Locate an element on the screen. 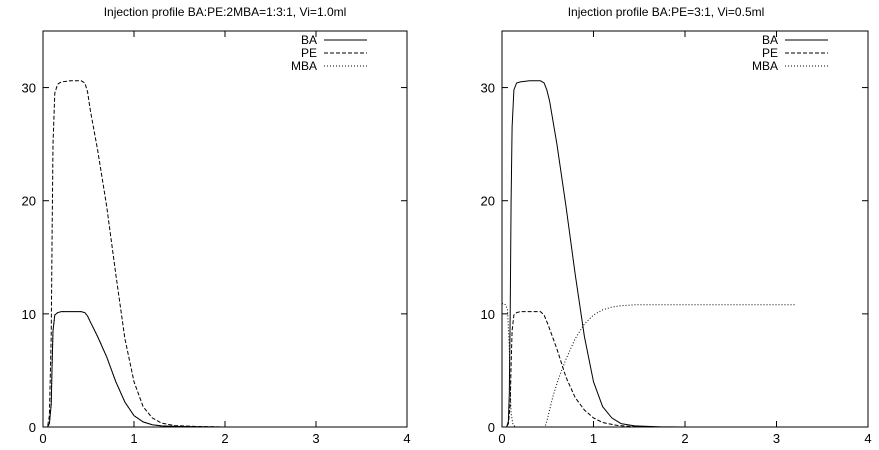 Image resolution: width=879 pixels, height=450 pixels. series-line-ba is located at coordinates (189, 369).